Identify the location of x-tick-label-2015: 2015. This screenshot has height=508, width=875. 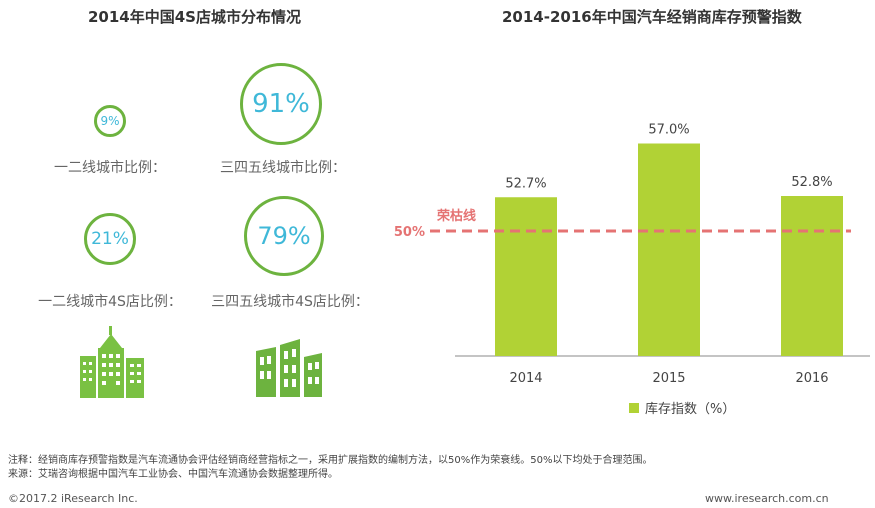
(668, 378).